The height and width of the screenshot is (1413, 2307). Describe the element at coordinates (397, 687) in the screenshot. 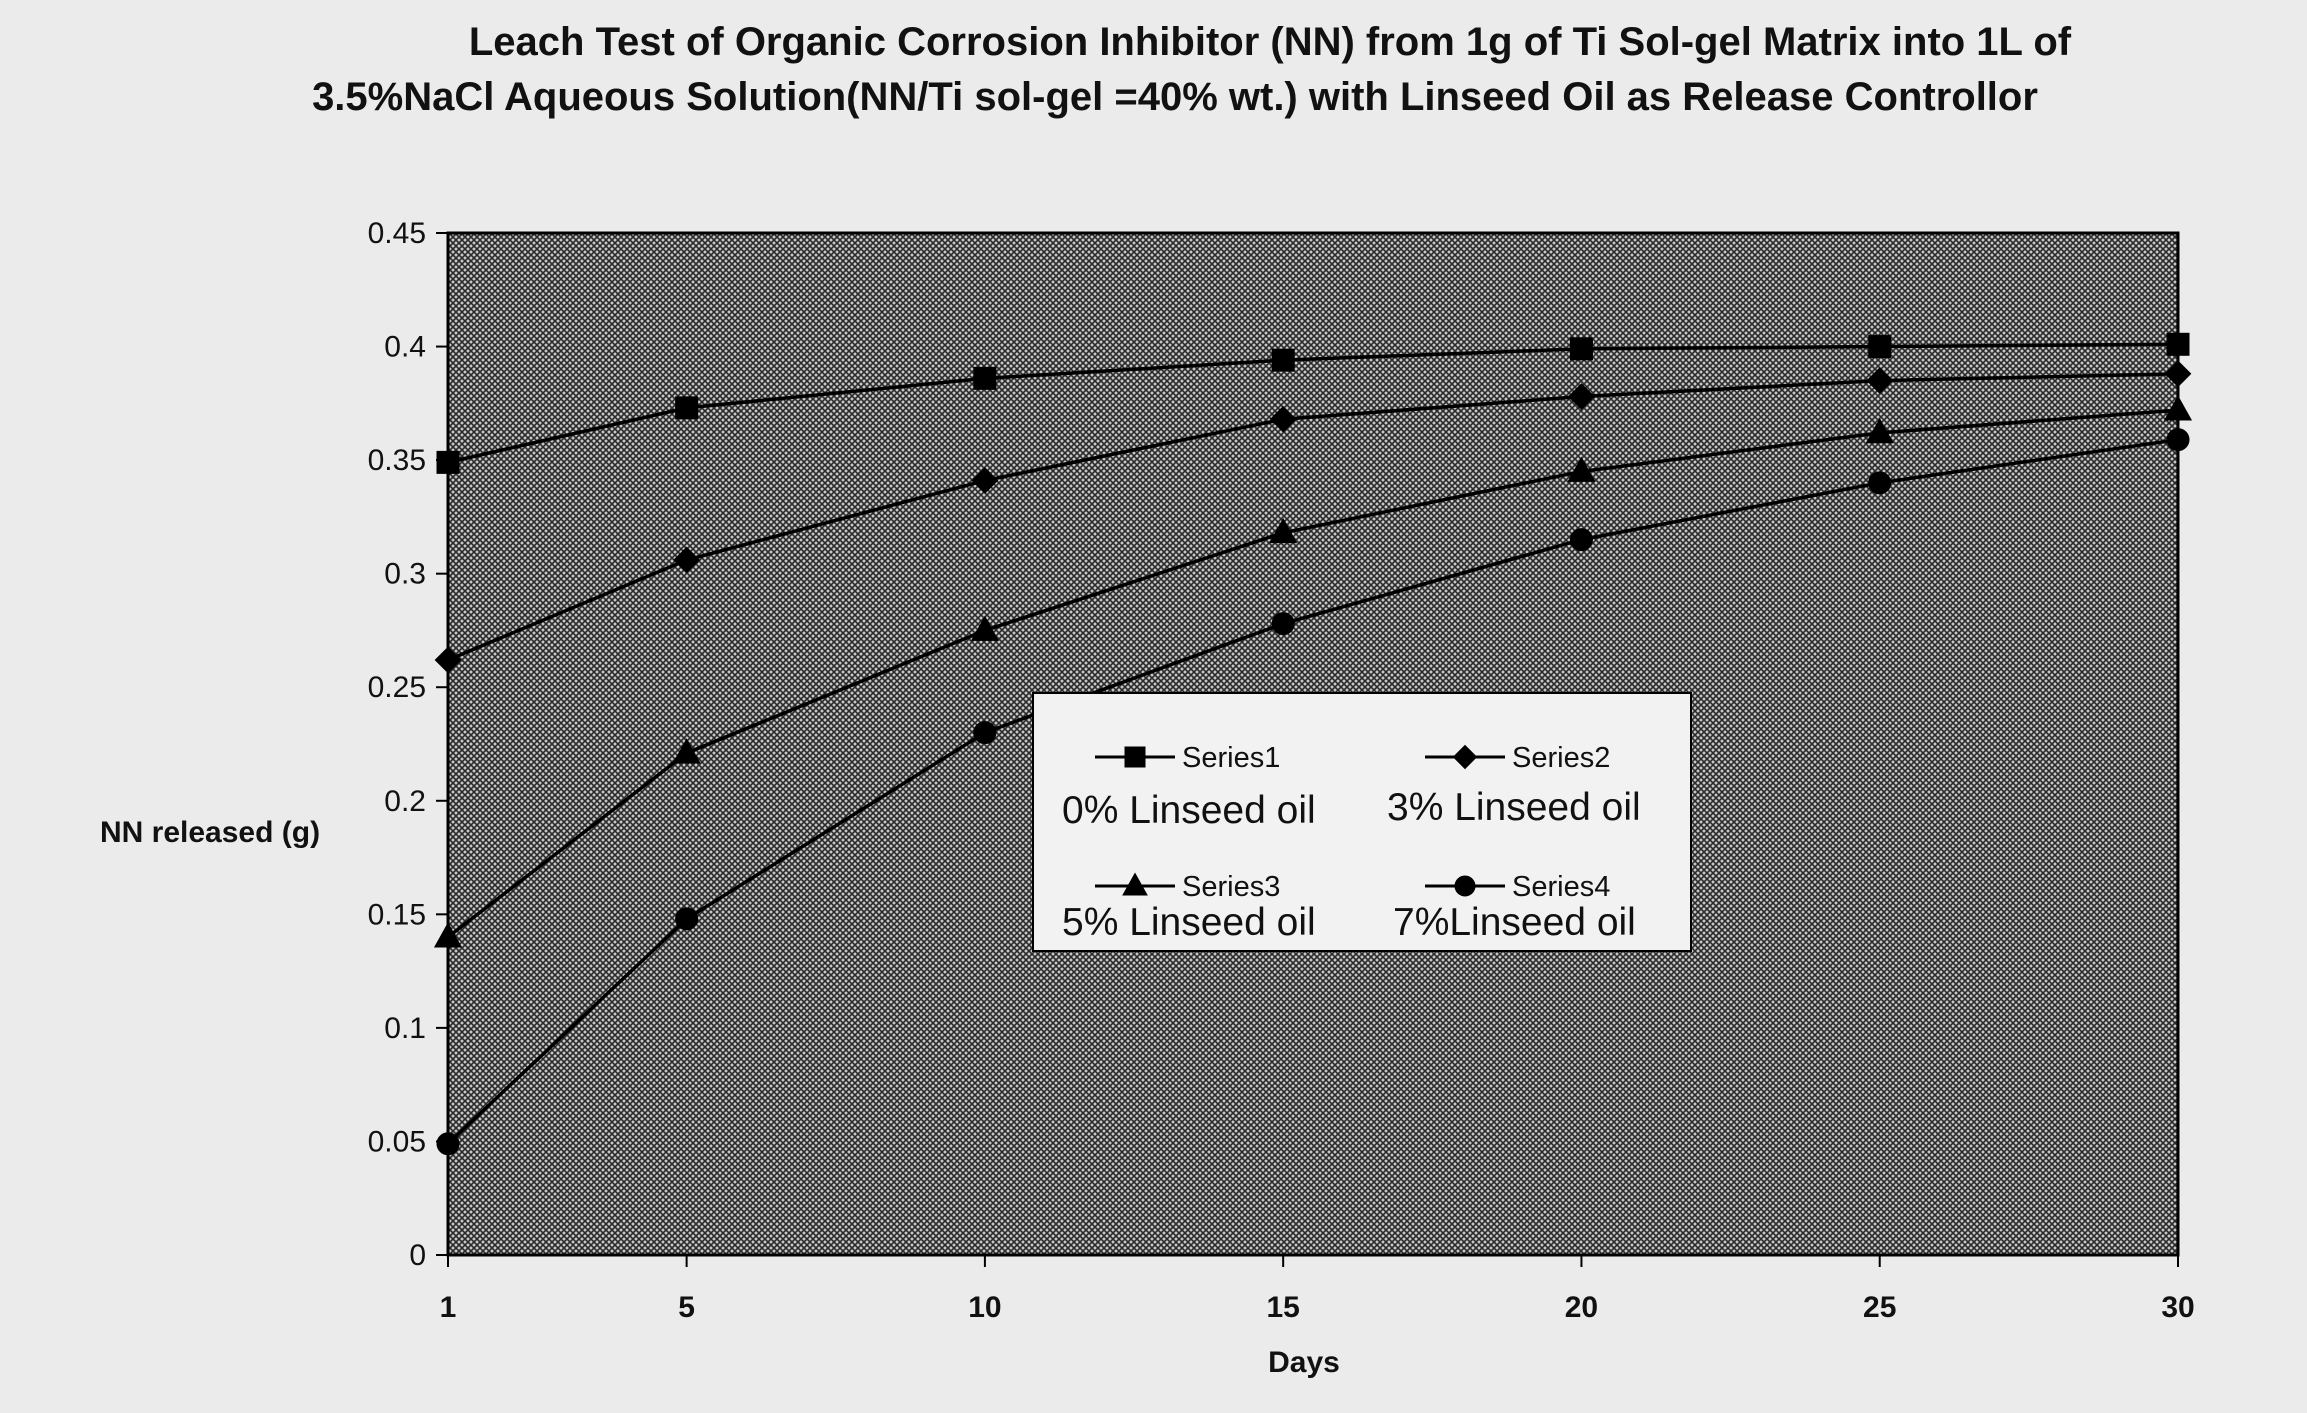

I see `y-tick-label: 0.25` at that location.